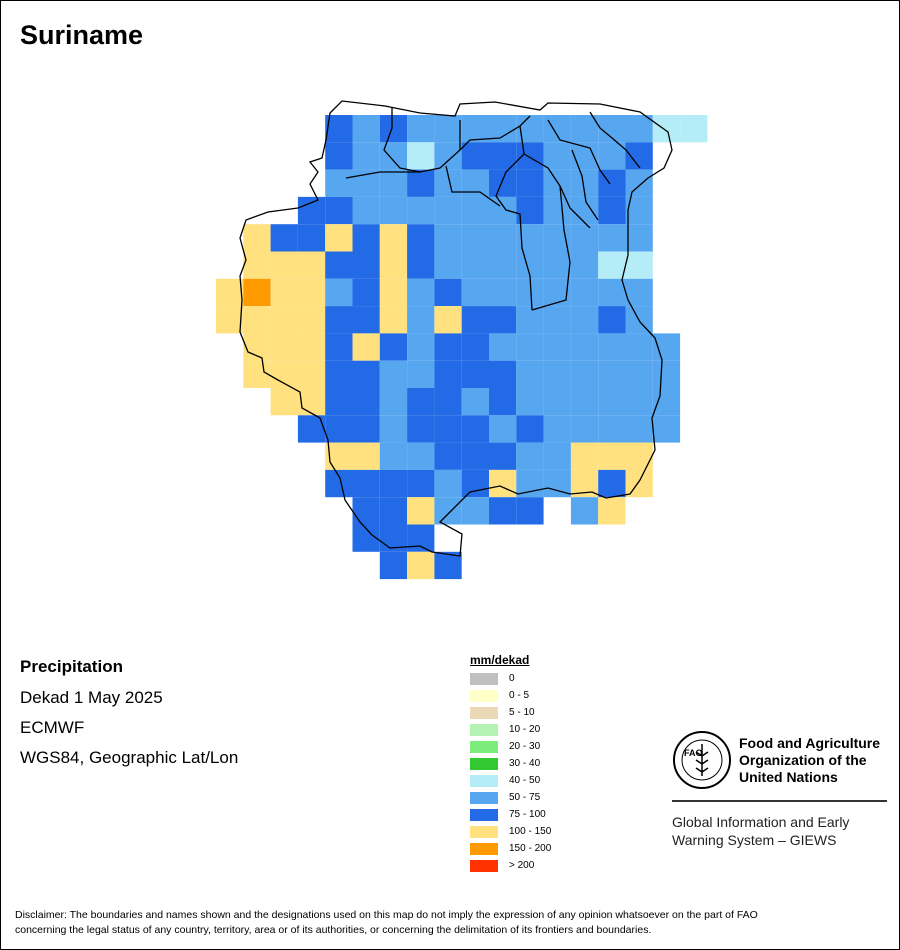 This screenshot has width=900, height=950. Describe the element at coordinates (525, 797) in the screenshot. I see `legend-label: 50 - 75` at that location.